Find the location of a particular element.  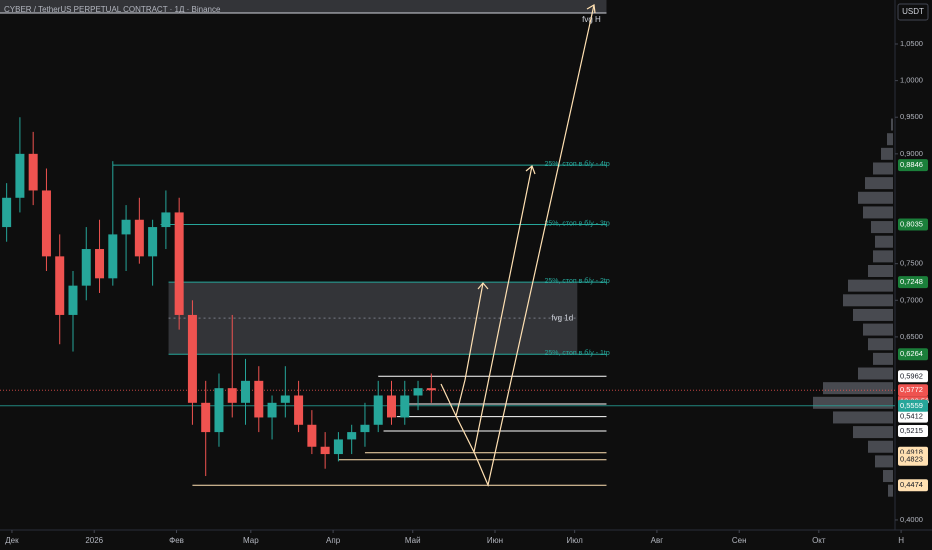

level-tag-label: 0,4474 is located at coordinates (911, 484).